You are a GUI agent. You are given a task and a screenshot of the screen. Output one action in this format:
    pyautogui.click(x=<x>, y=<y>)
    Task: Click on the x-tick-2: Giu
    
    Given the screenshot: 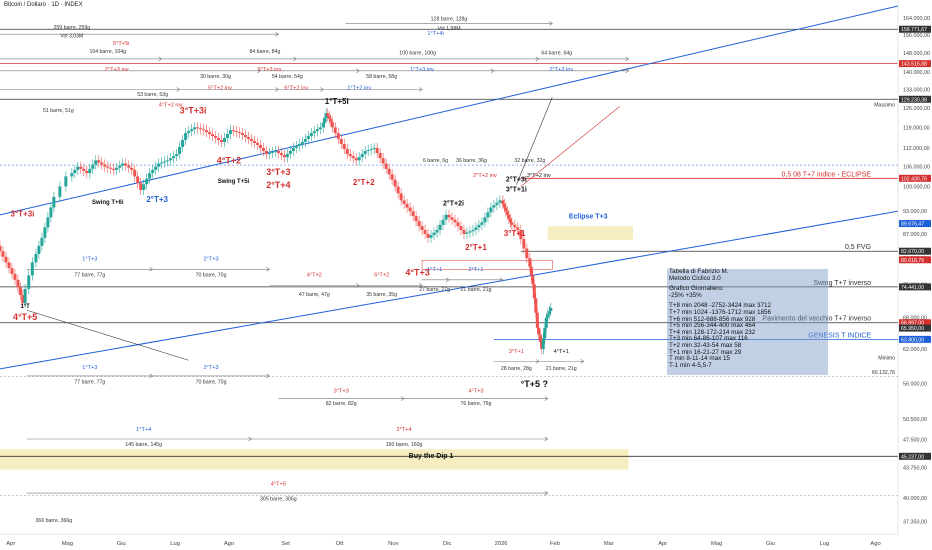 What is the action you would take?
    pyautogui.click(x=121, y=544)
    